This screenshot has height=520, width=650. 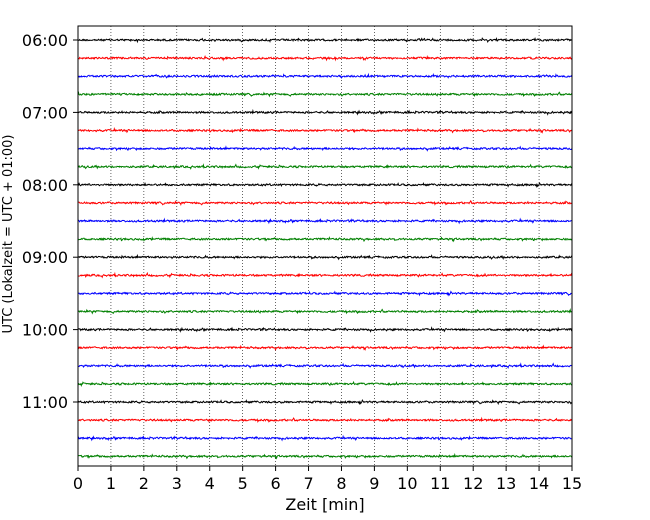 What do you see at coordinates (341, 483) in the screenshot?
I see `x-tick-label-8: 8` at bounding box center [341, 483].